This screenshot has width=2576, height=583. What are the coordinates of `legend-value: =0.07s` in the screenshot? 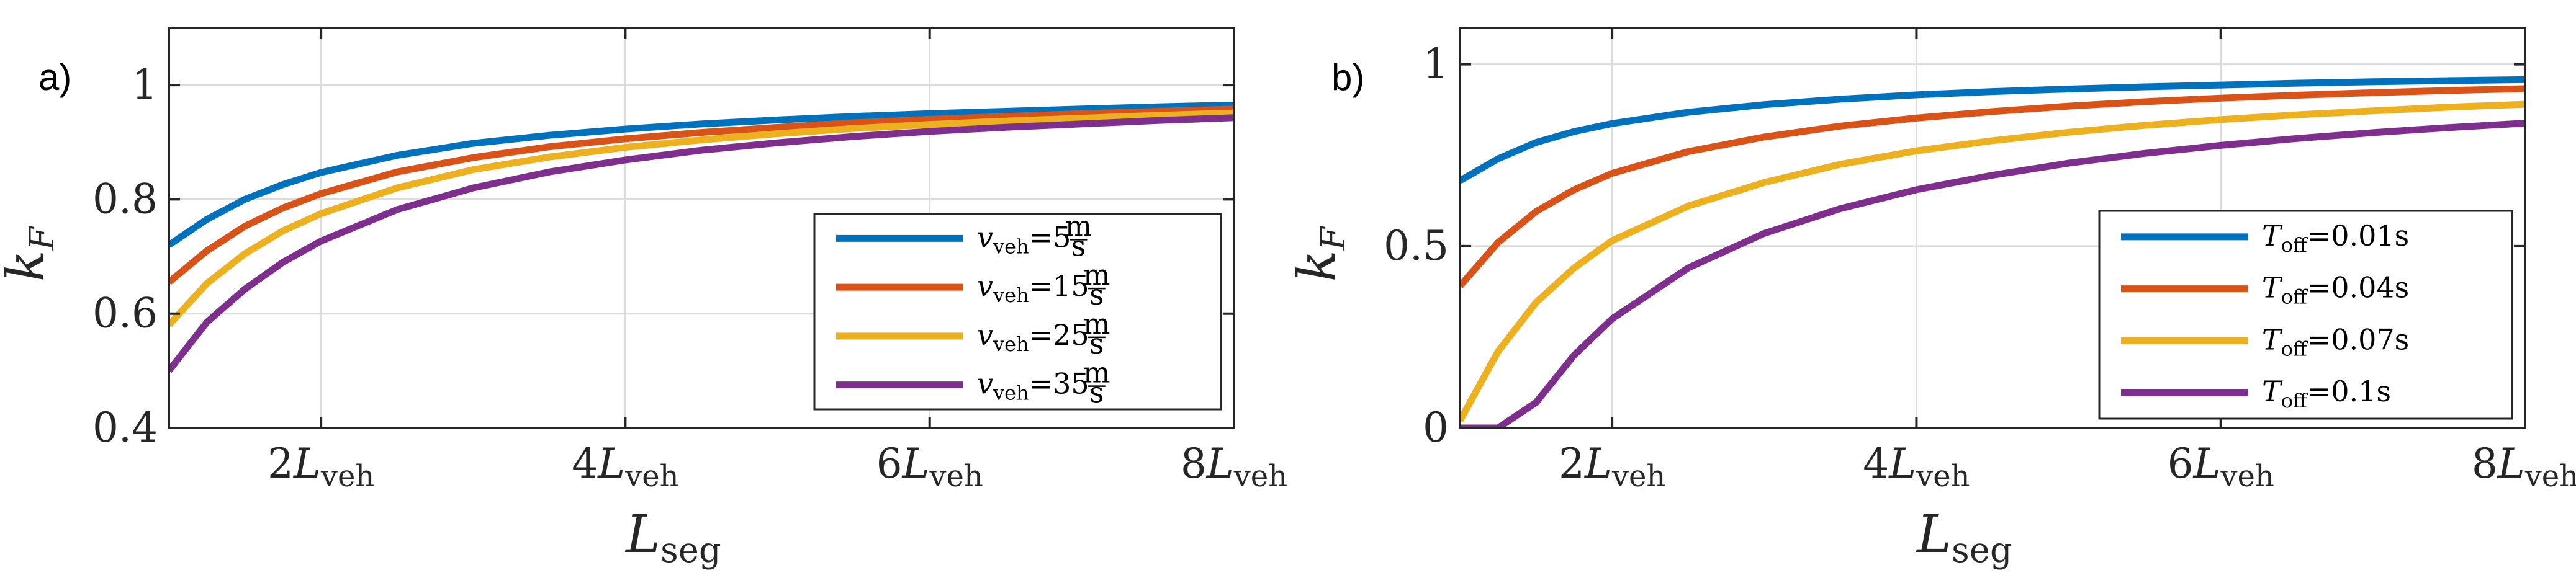 It's located at (2358, 339).